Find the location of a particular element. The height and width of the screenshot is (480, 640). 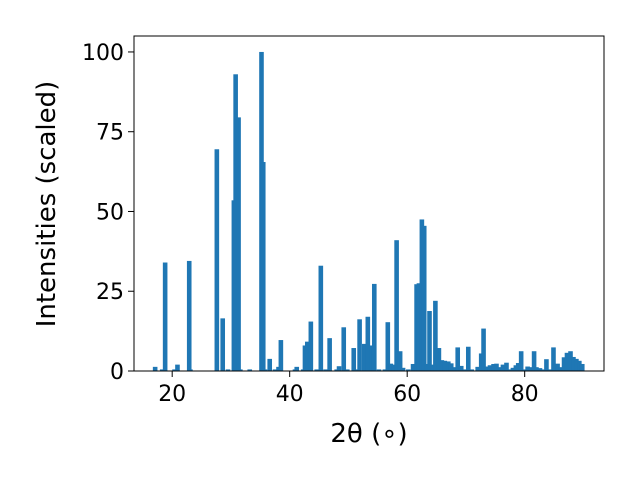

y-tick-label: 100 is located at coordinates (103, 53).